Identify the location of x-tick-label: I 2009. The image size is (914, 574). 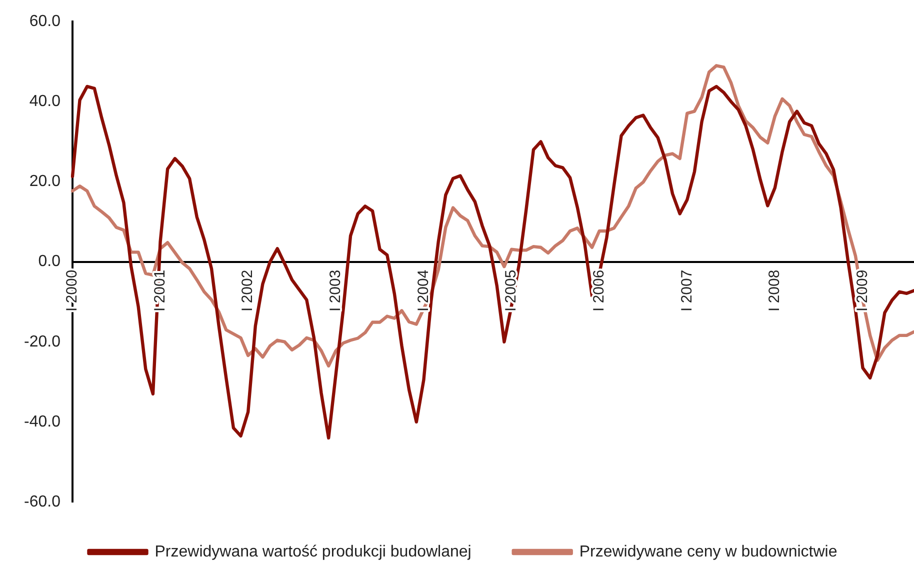
(862, 291).